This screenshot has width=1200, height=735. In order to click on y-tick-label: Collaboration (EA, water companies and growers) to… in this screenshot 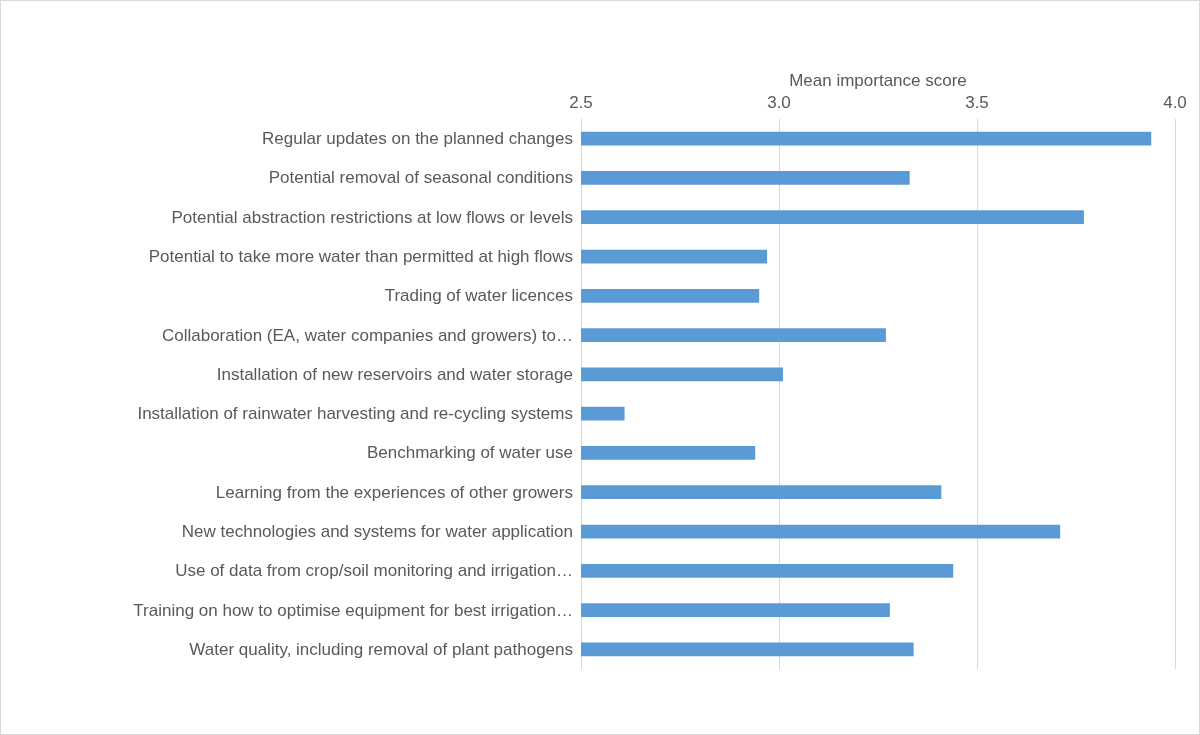, I will do `click(367, 335)`.